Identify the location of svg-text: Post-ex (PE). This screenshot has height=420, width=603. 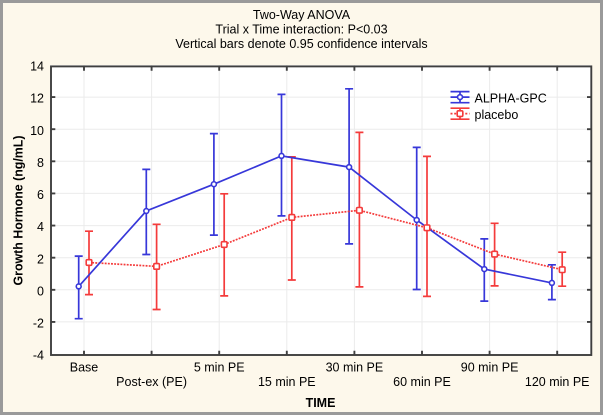
(151, 382).